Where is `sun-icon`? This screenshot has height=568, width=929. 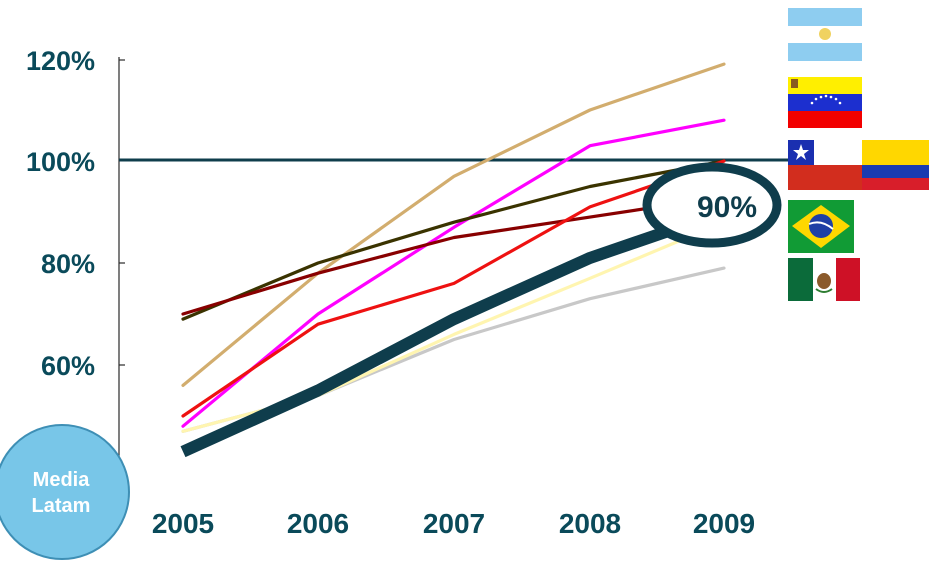 sun-icon is located at coordinates (825, 34).